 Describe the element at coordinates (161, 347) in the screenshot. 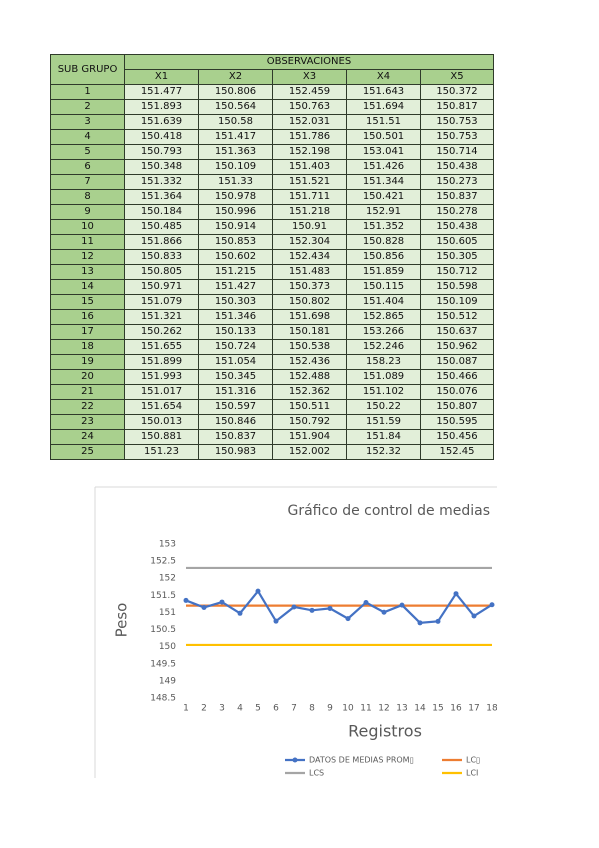

I see `value-cell: 151.655` at that location.